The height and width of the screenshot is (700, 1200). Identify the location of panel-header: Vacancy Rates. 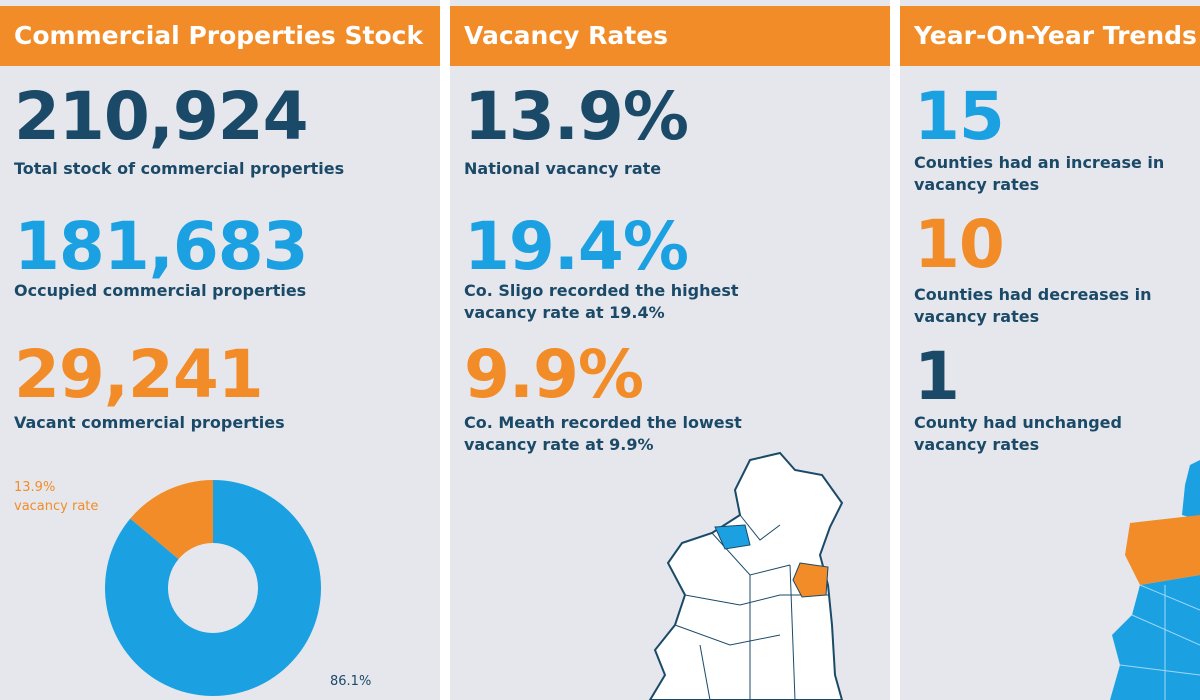
(670, 36).